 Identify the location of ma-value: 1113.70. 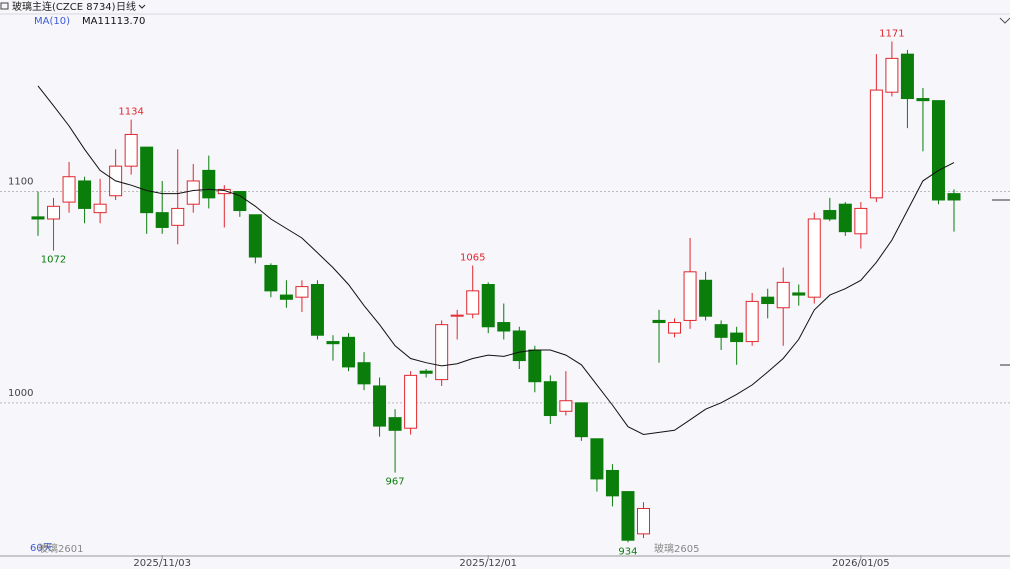
(124, 21).